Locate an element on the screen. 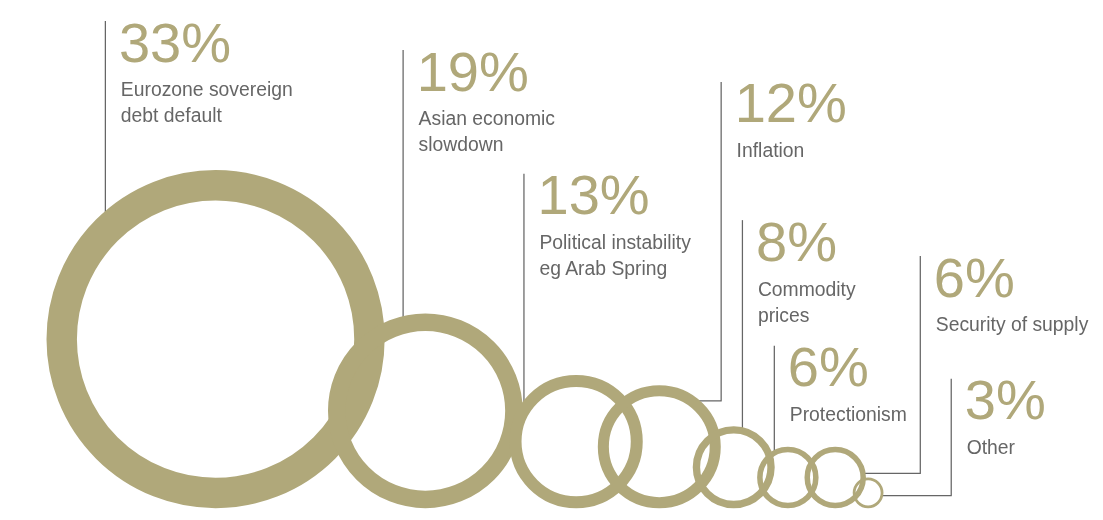 Image resolution: width=1103 pixels, height=520 pixels. data-label: 13% is located at coordinates (593, 195).